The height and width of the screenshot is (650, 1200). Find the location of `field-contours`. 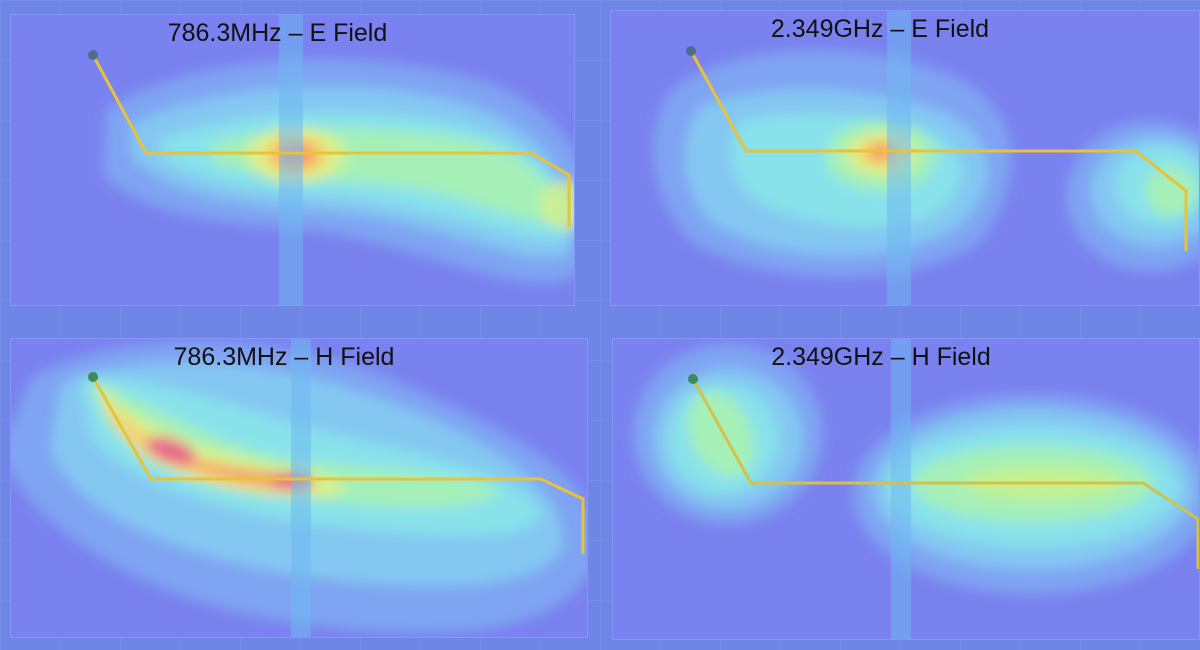

field-contours is located at coordinates (338, 171).